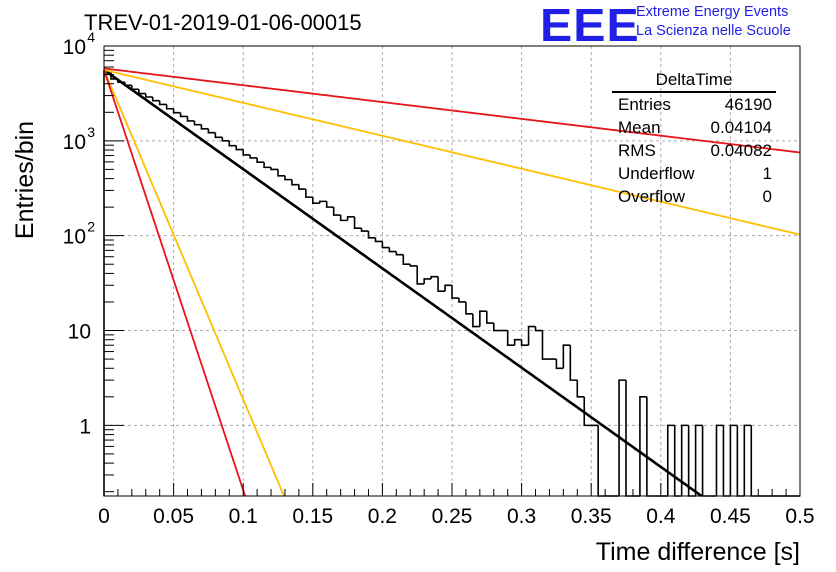 Image resolution: width=836 pixels, height=572 pixels. I want to click on logo-line-2: La Scienza nelle Scuole, so click(713, 31).